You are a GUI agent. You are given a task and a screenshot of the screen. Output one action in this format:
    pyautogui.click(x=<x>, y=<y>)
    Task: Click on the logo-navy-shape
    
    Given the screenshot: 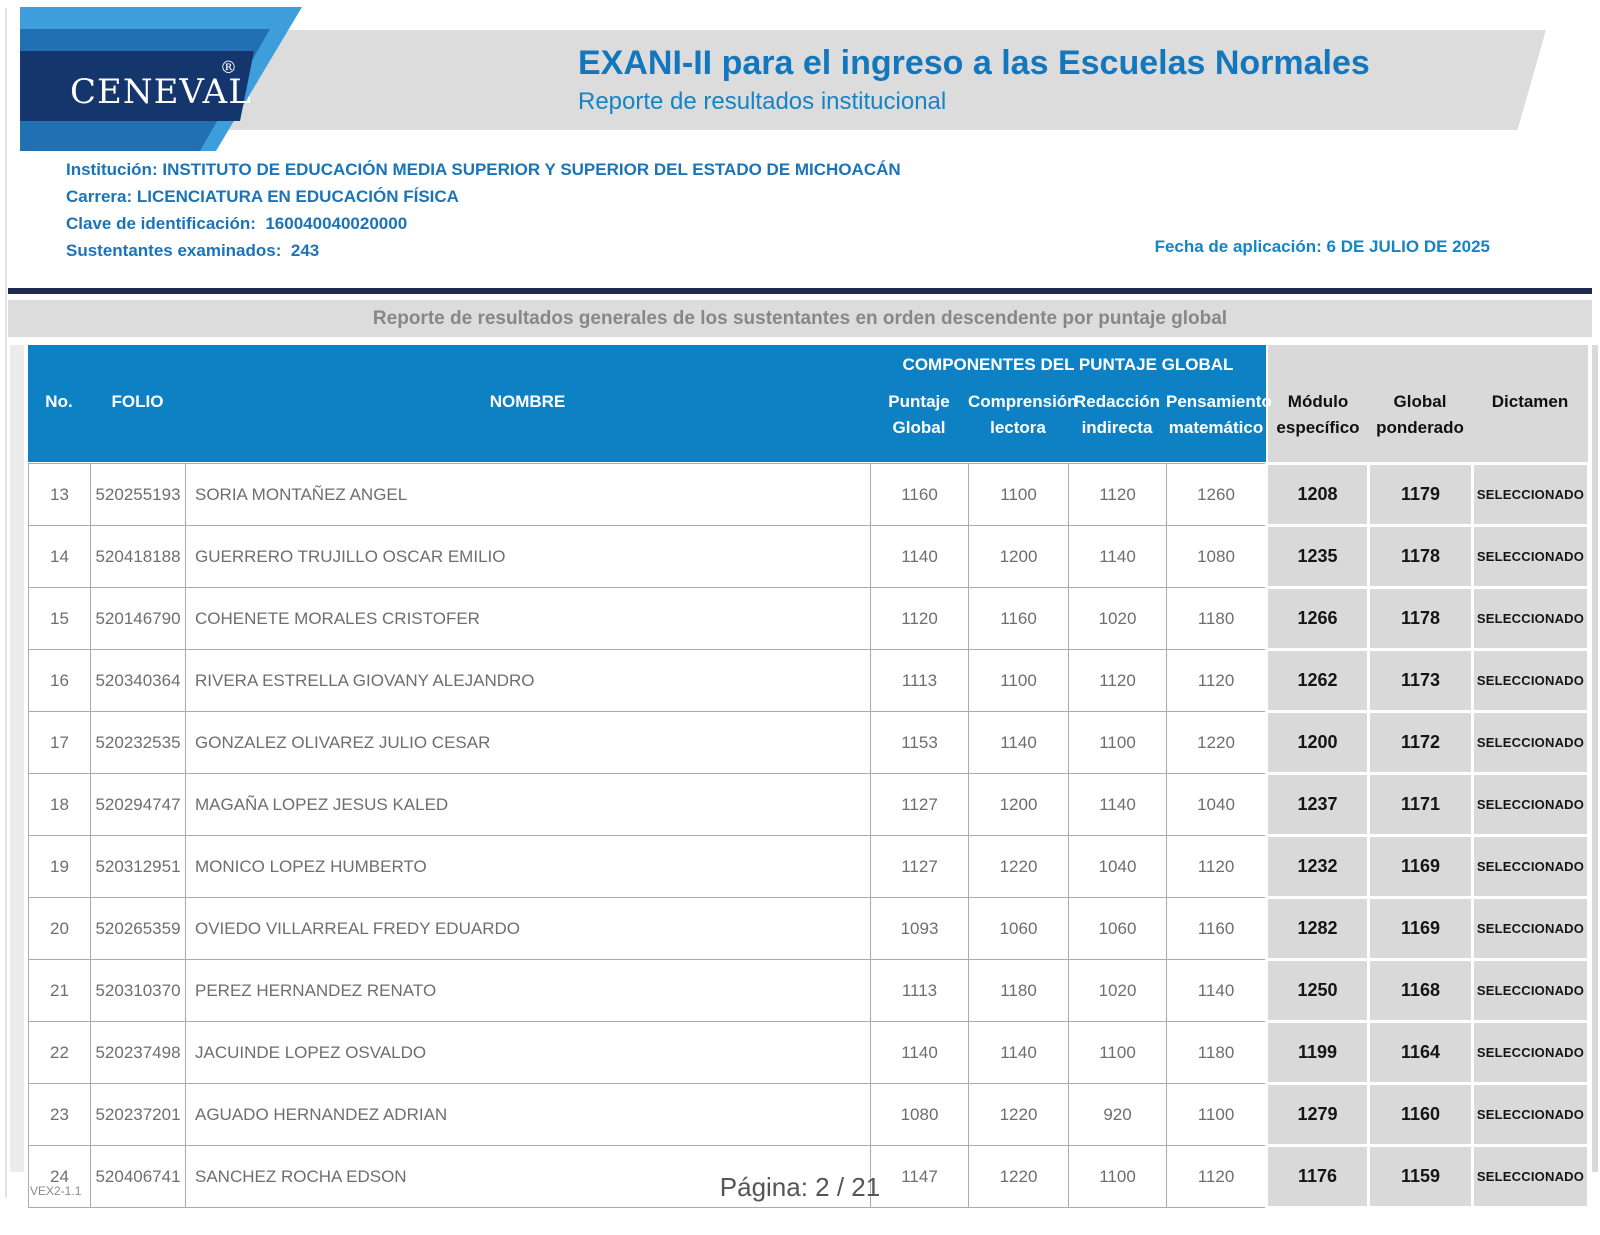 What is the action you would take?
    pyautogui.click(x=137, y=86)
    